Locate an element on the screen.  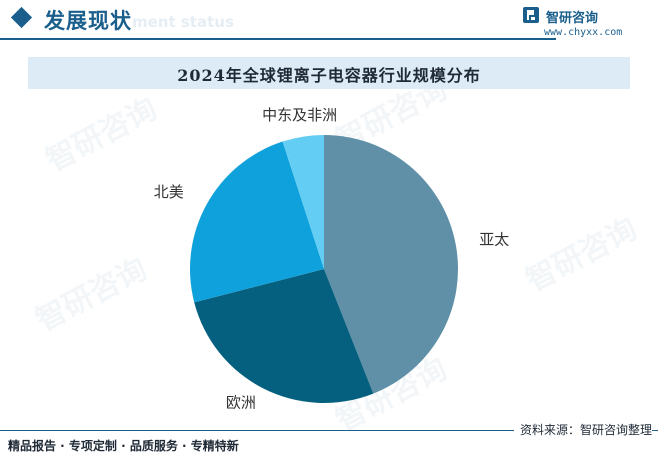
pie-slice-label: 亚太 is located at coordinates (494, 239).